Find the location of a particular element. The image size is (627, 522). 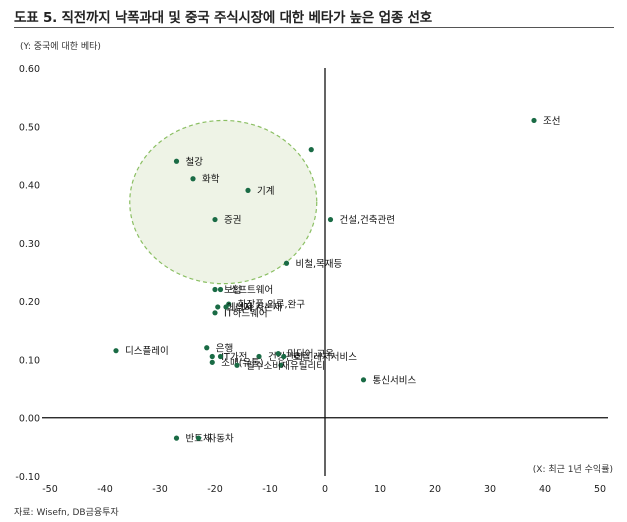

source-note: 자료: Wisefn, DB금융투자 is located at coordinates (66, 513).